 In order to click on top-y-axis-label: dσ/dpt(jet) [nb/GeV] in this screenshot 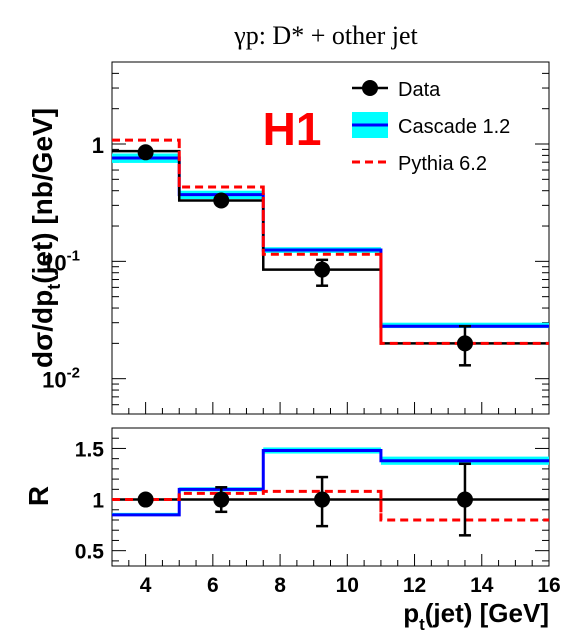, I will do `click(45, 238)`.